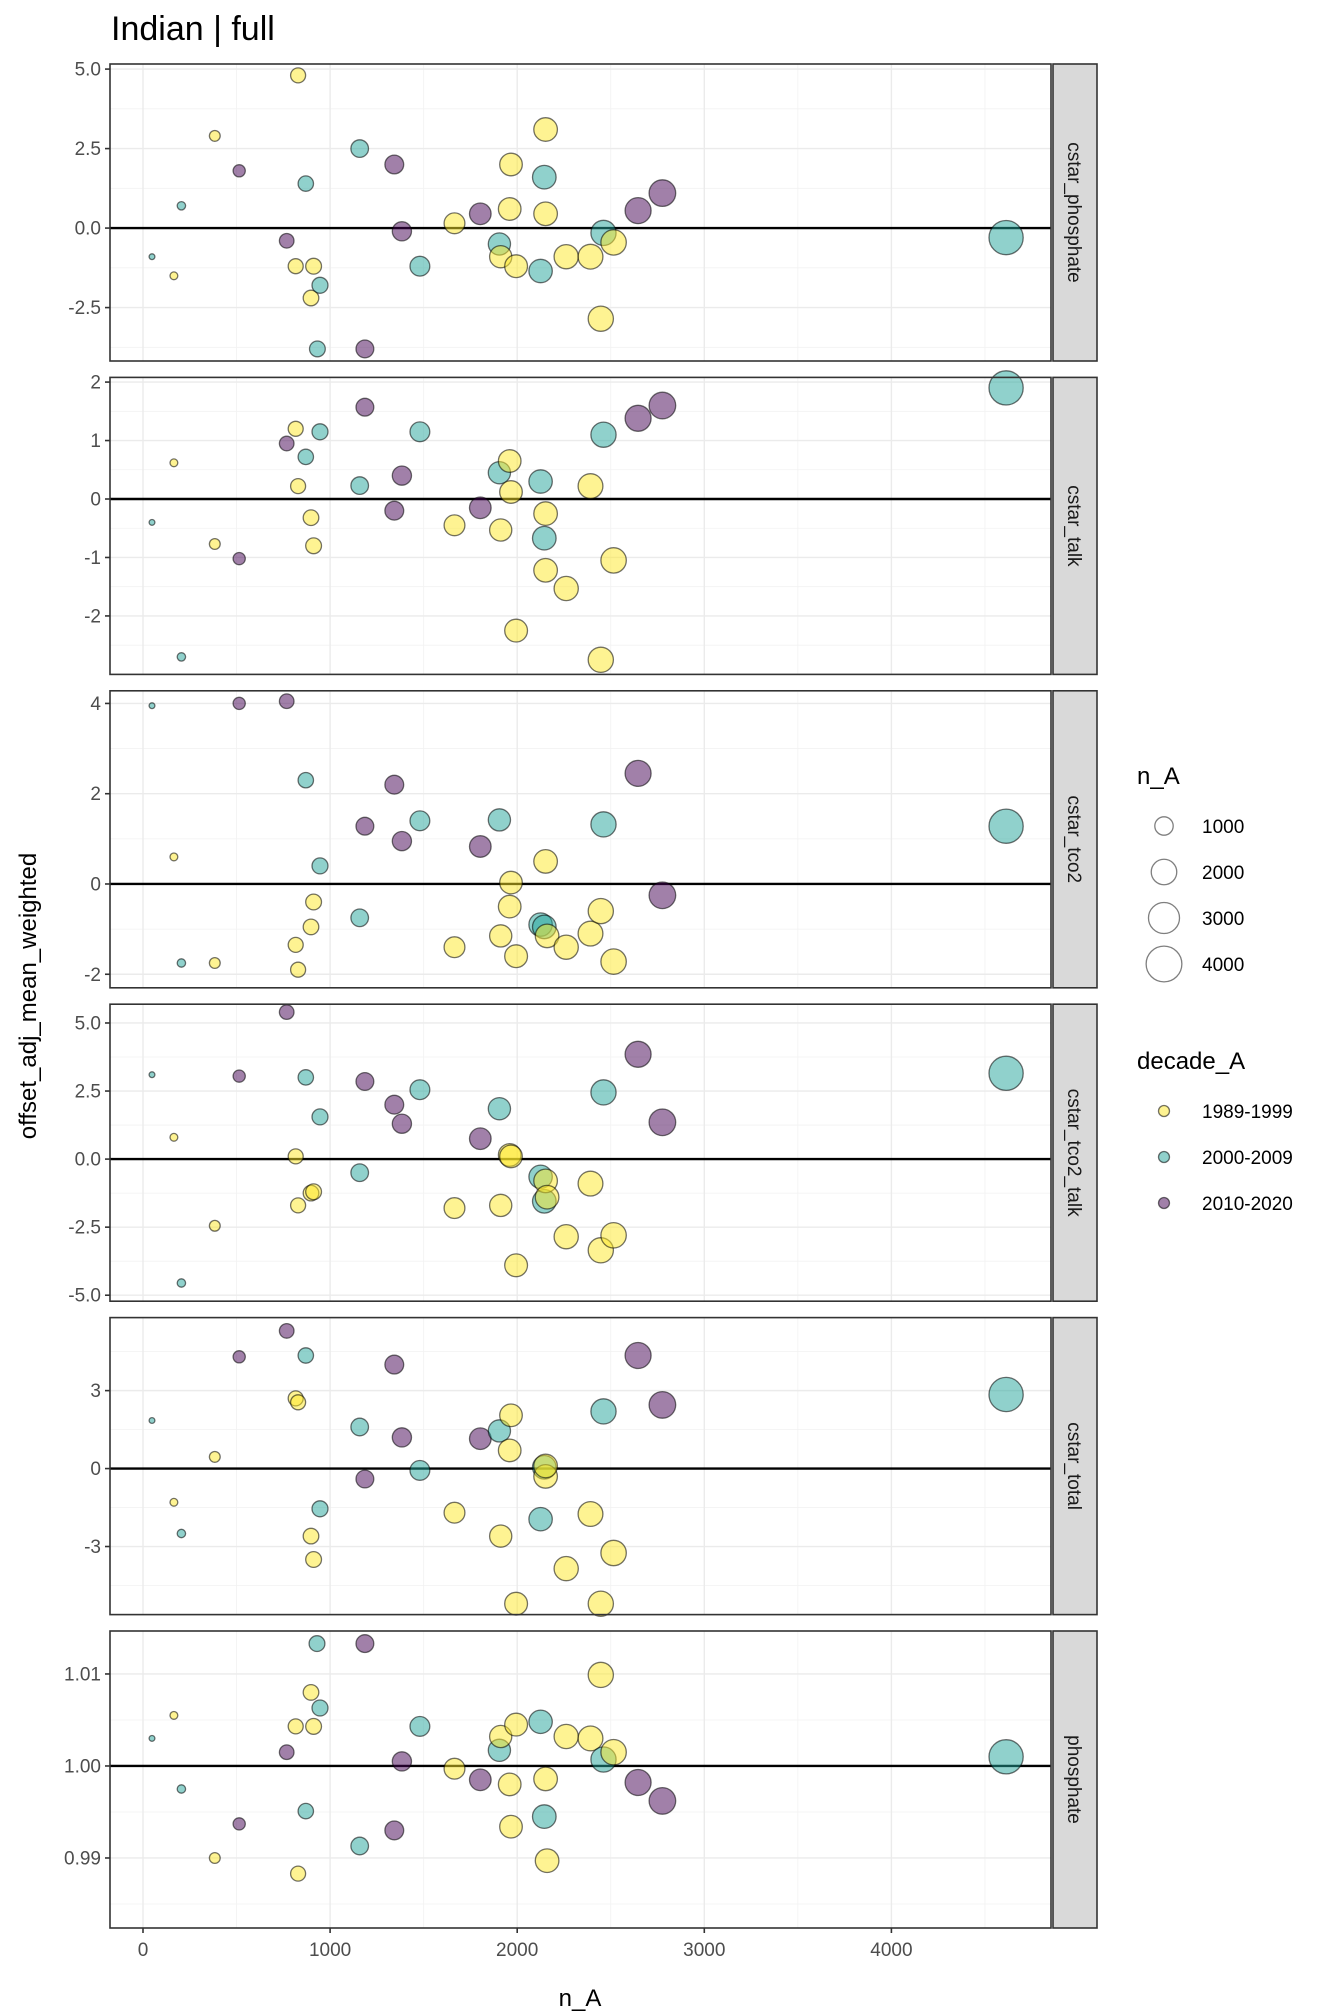 Image resolution: width=1344 pixels, height=2016 pixels. Describe the element at coordinates (193, 29) in the screenshot. I see `chart-title: Indian | full` at that location.